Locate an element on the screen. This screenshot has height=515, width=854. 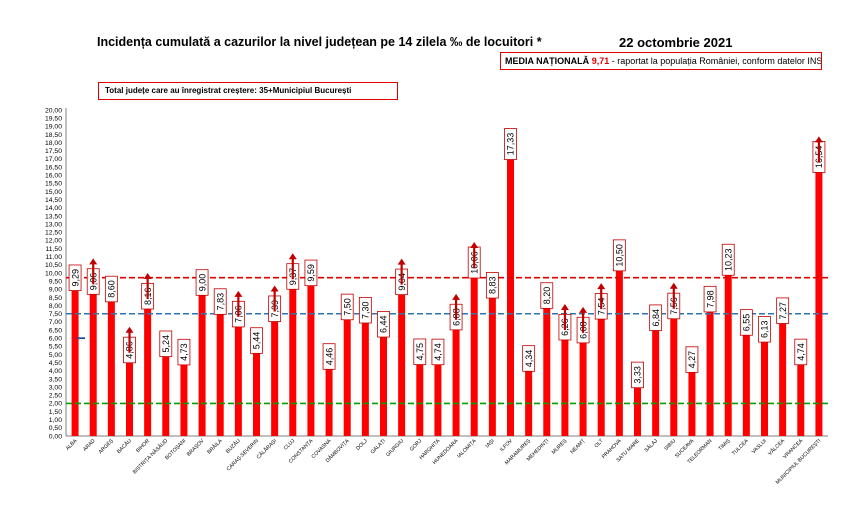
value-label-text: 5,44 is located at coordinates (257, 341).